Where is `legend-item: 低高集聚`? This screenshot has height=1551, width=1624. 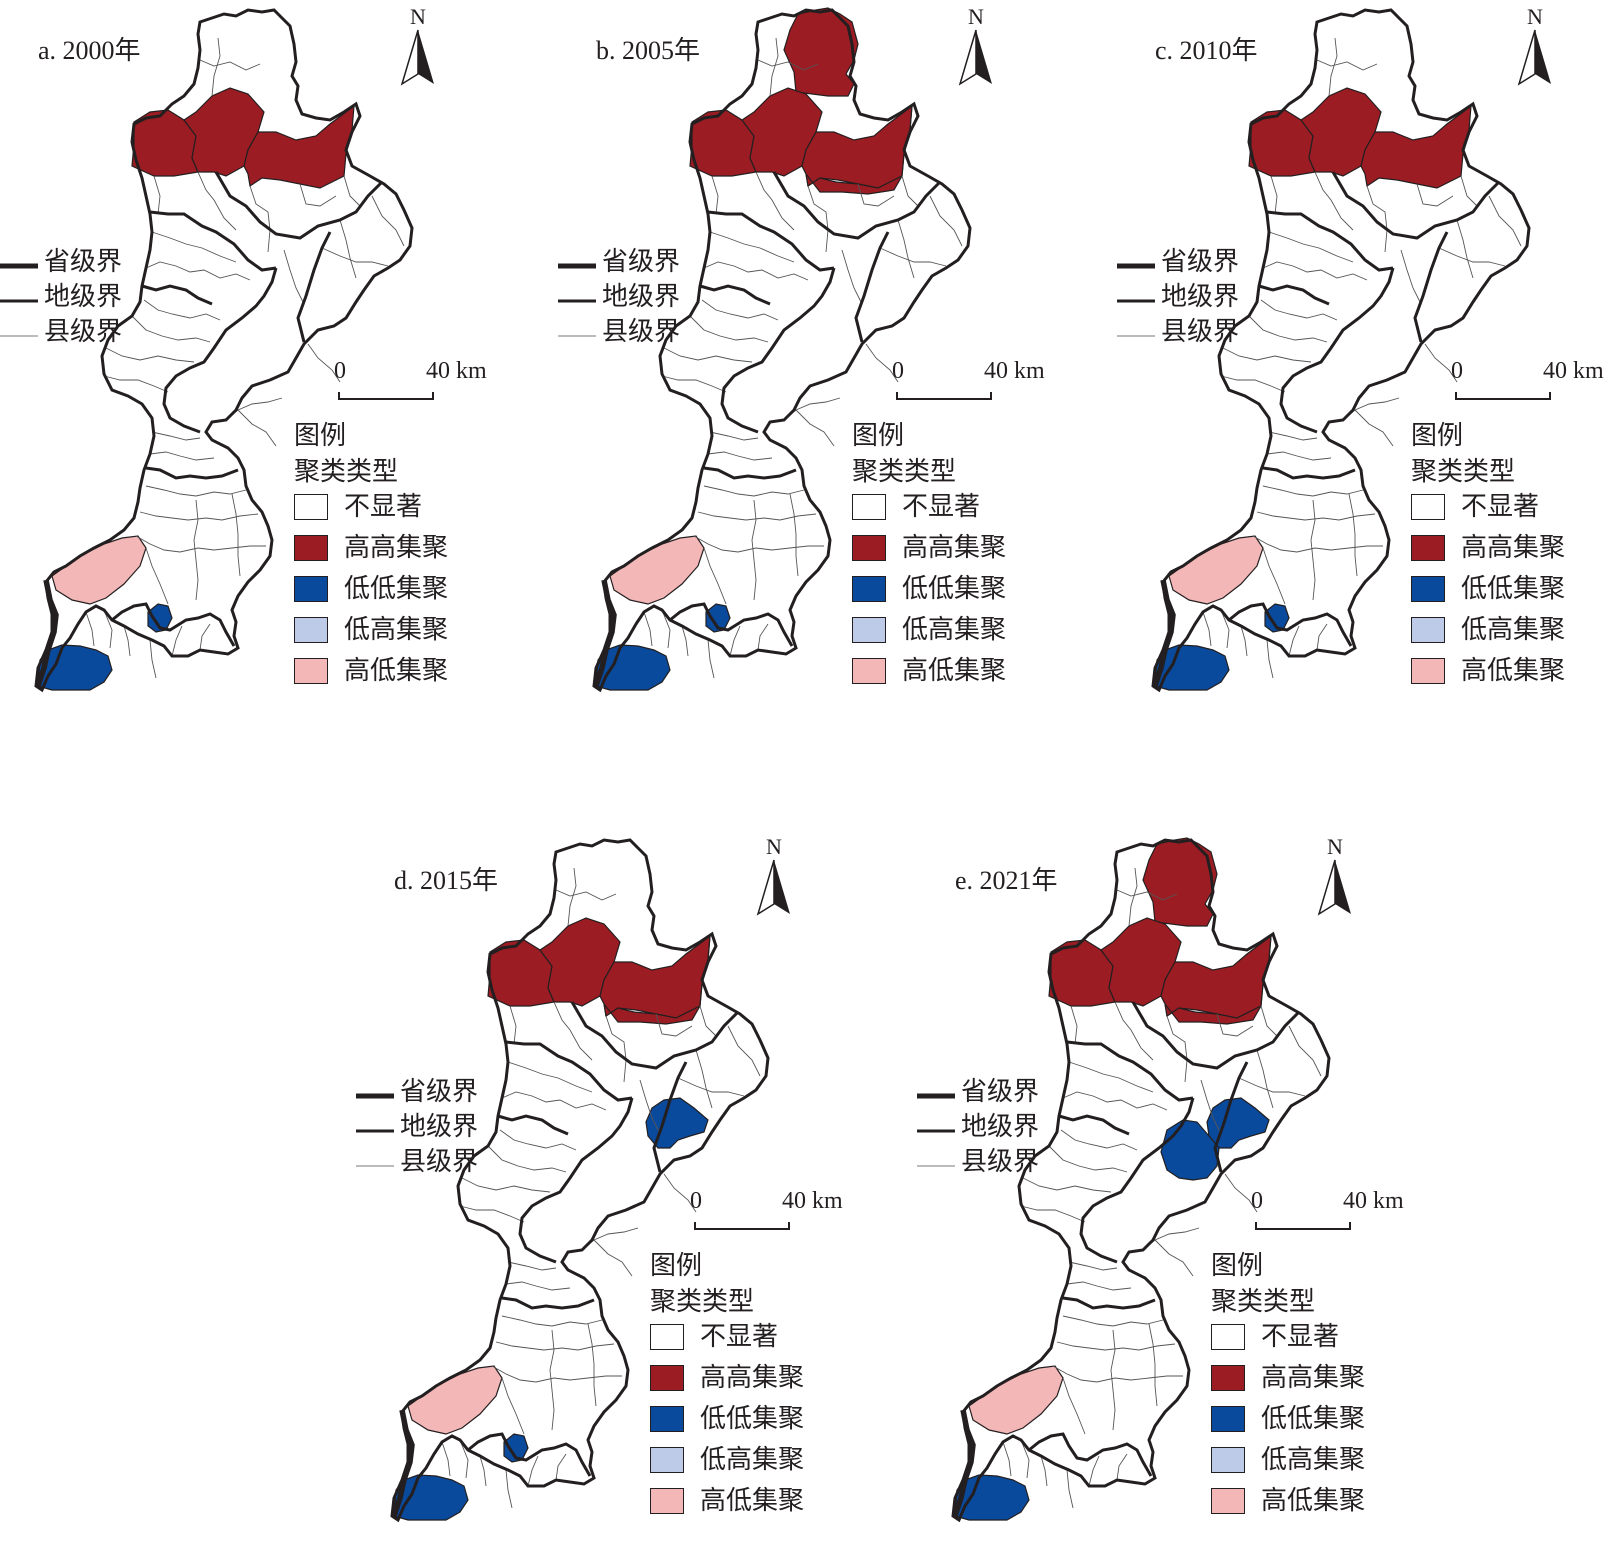 legend-item: 低高集聚 is located at coordinates (1516, 633).